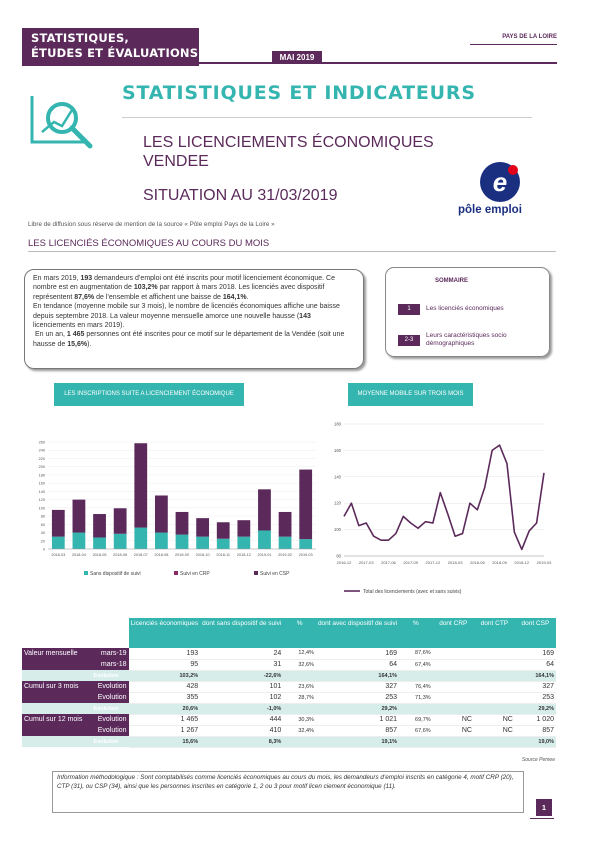  I want to click on table-cell: 67,6%, so click(416, 731).